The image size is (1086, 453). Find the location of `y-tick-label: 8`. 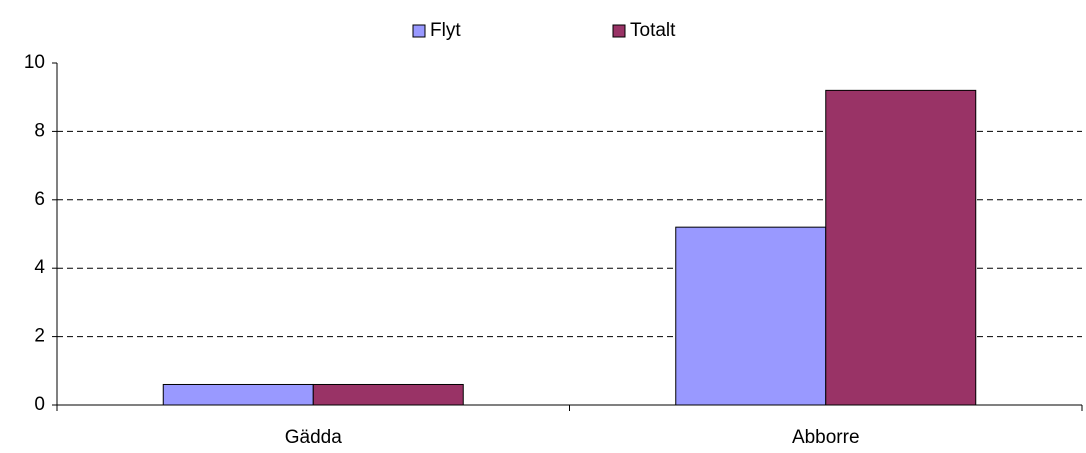

y-tick-label: 8 is located at coordinates (39, 130).